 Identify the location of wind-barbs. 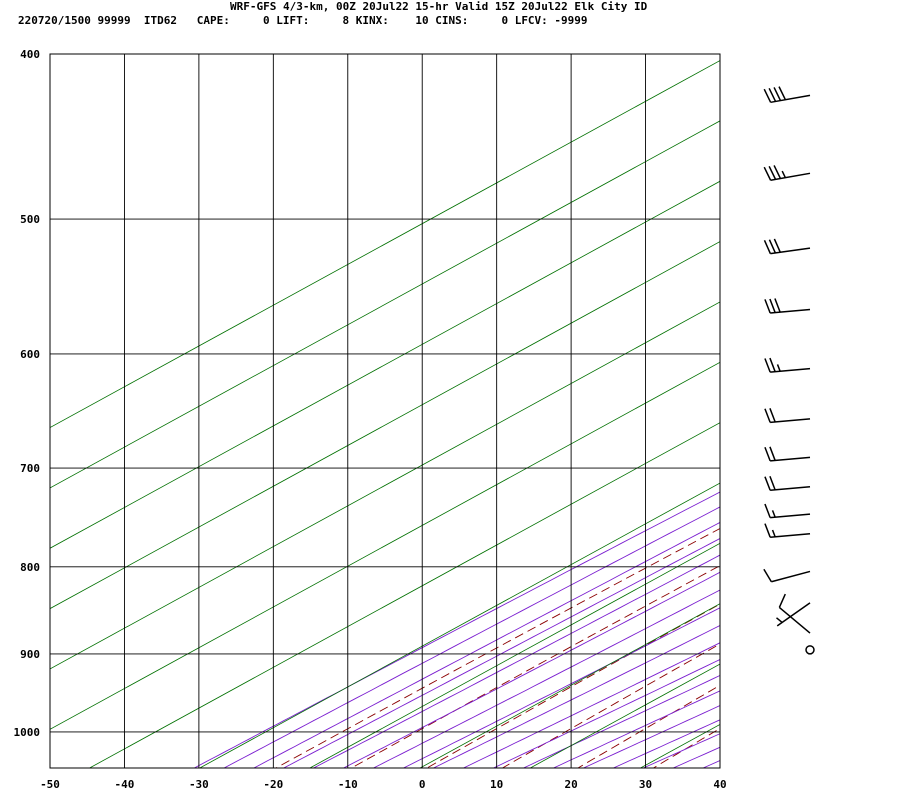
(789, 370).